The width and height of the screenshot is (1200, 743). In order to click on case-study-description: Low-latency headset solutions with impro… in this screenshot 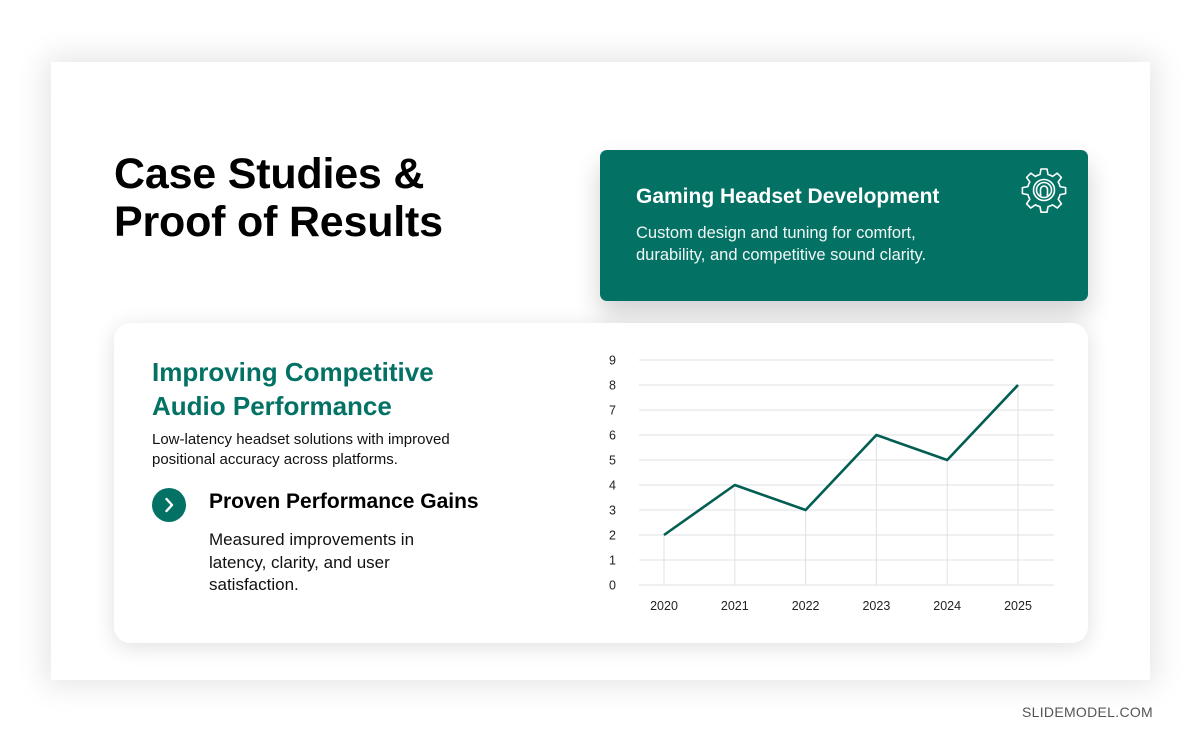, I will do `click(301, 449)`.